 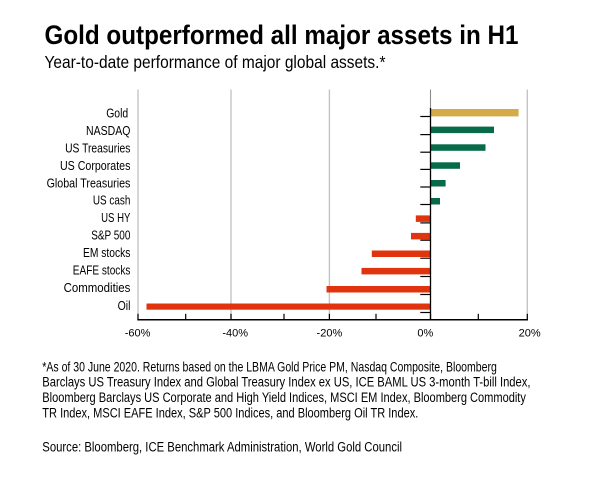 What do you see at coordinates (116, 218) in the screenshot?
I see `svg-text: US HY` at bounding box center [116, 218].